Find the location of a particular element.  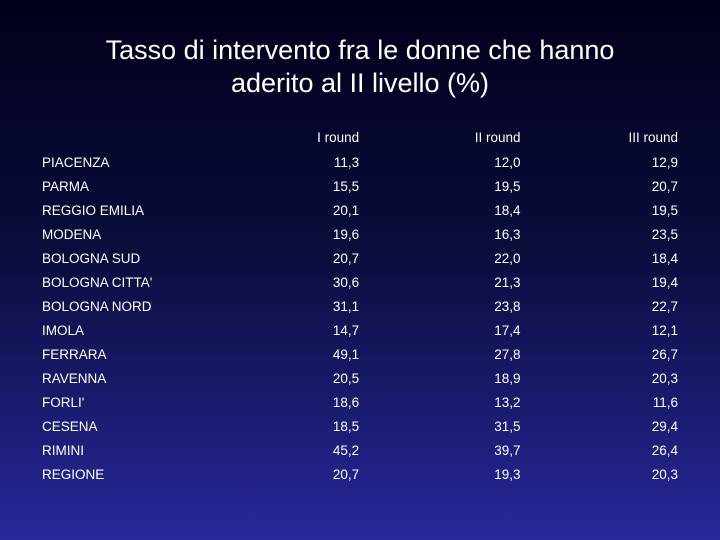

cell-name: BOLOGNA NORD is located at coordinates (97, 306).